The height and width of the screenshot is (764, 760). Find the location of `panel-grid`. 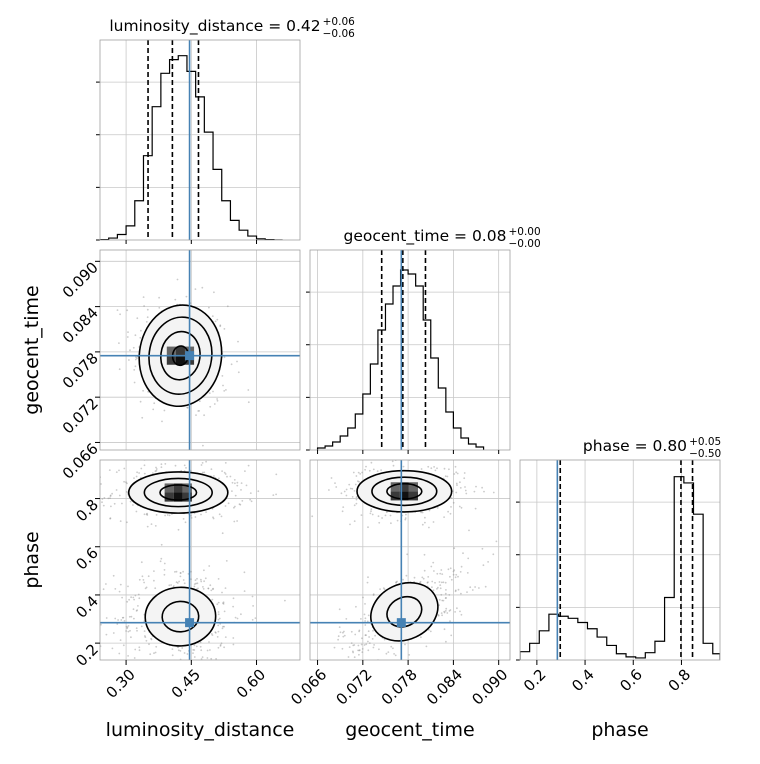

panel-grid is located at coordinates (410, 350).